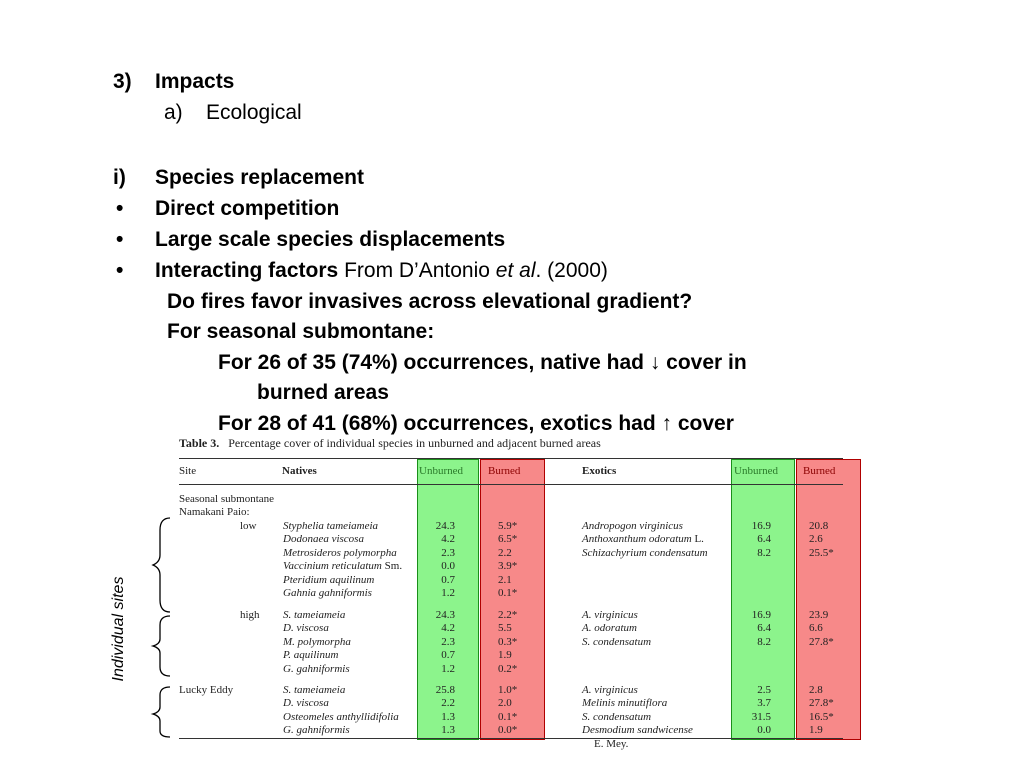  What do you see at coordinates (327, 593) in the screenshot?
I see `species-name: Gahnia gahniformis` at bounding box center [327, 593].